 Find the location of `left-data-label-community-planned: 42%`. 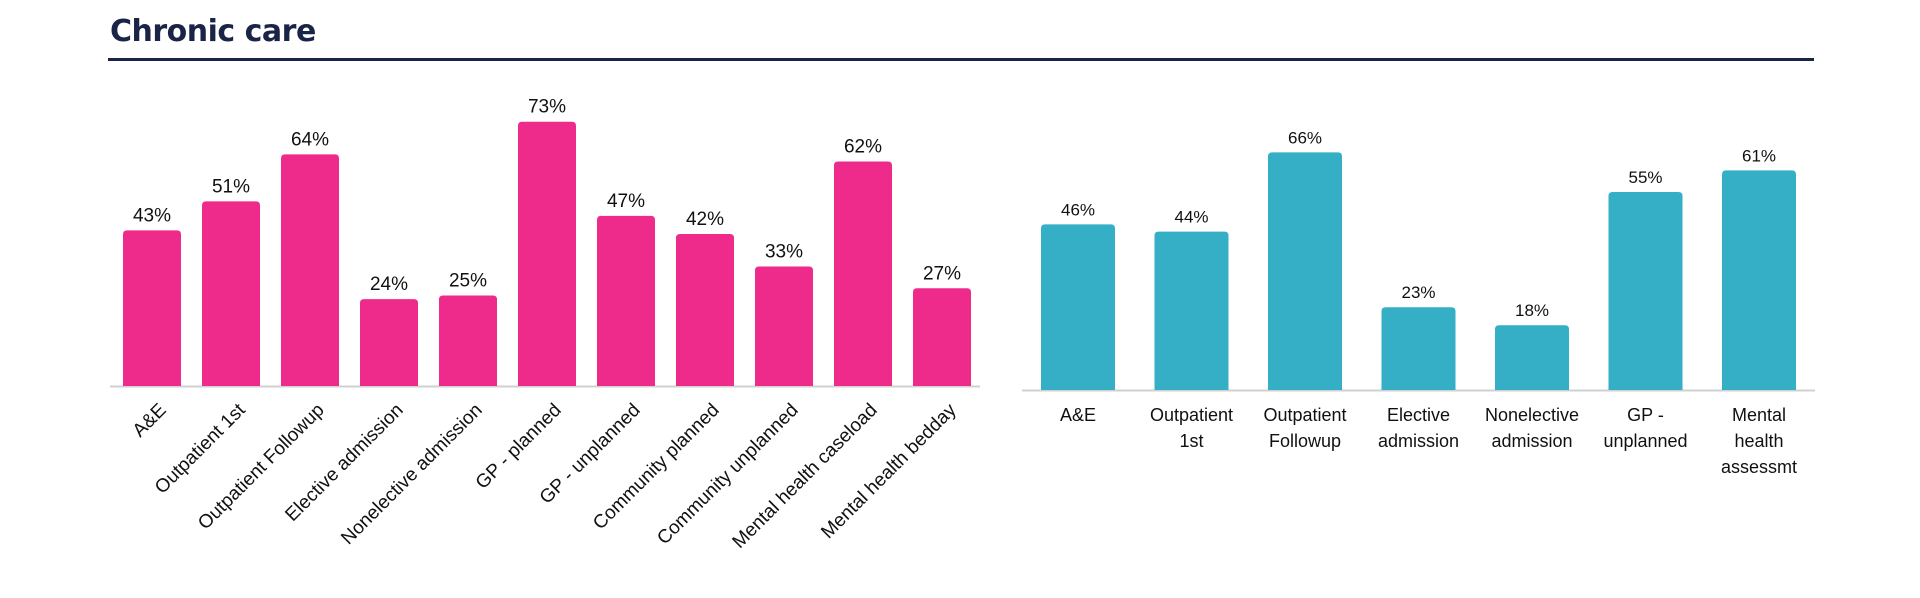

left-data-label-community-planned: 42% is located at coordinates (705, 219).